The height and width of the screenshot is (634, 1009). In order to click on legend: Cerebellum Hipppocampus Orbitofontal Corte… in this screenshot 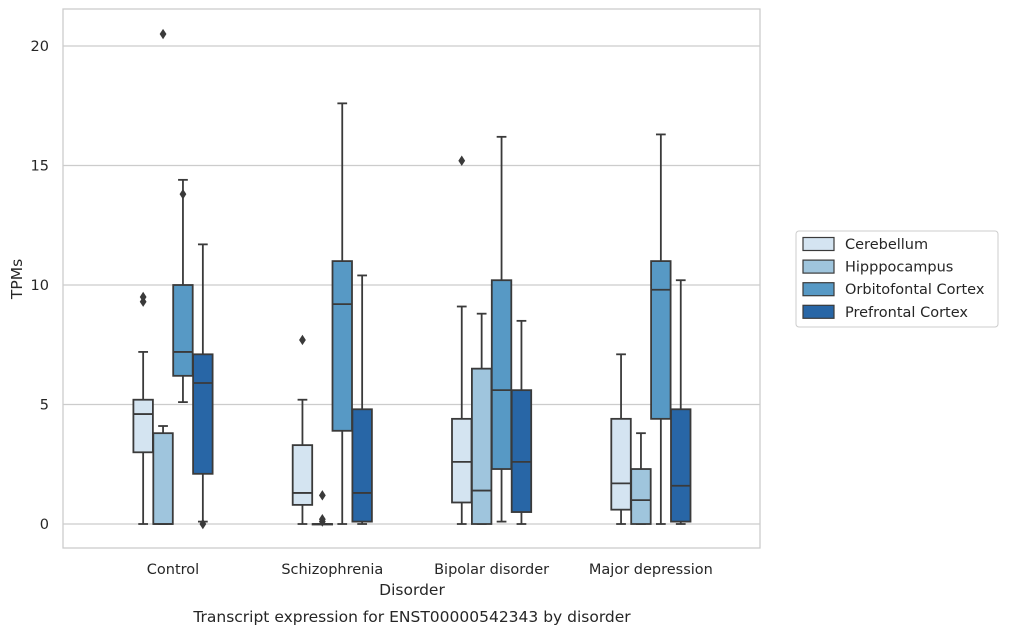, I will do `click(897, 279)`.